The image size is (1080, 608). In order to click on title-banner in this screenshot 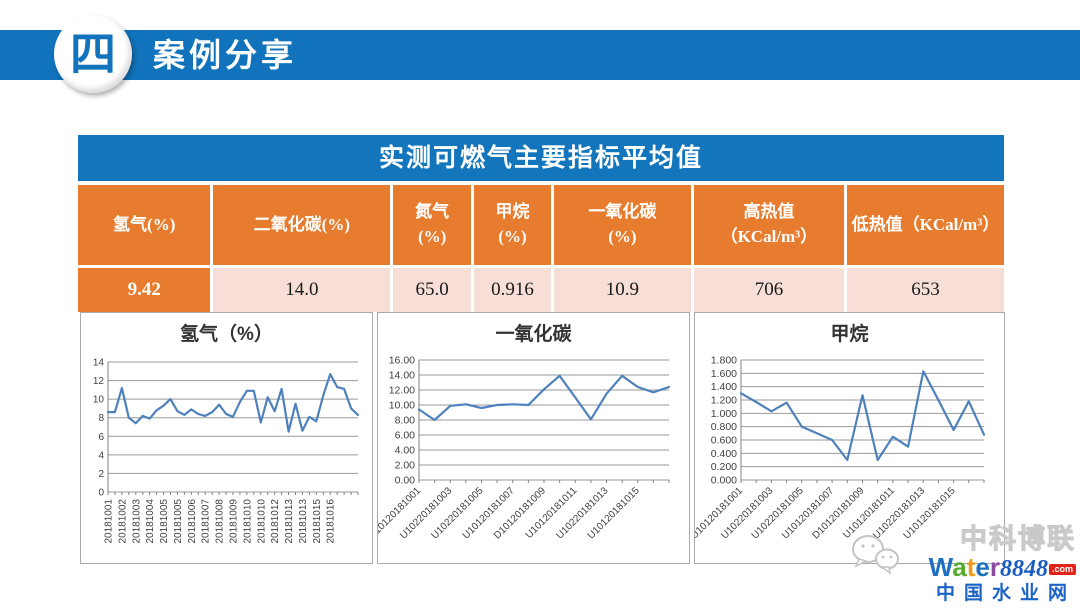, I will do `click(540, 55)`.